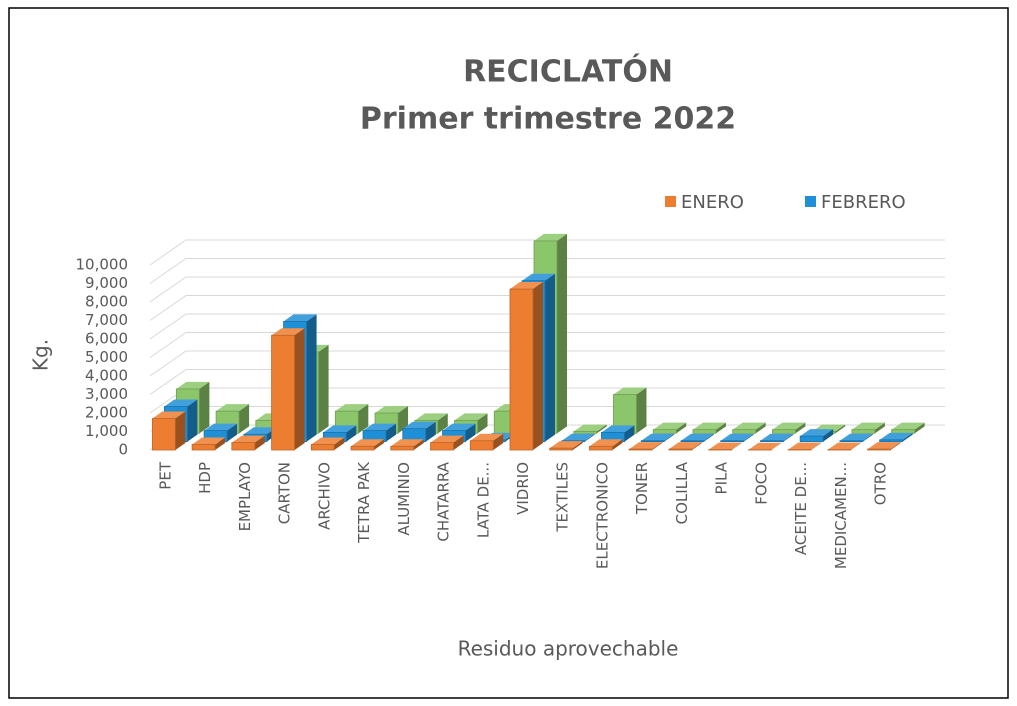  I want to click on x-axis-title: Residuo aprovechable, so click(568, 649).